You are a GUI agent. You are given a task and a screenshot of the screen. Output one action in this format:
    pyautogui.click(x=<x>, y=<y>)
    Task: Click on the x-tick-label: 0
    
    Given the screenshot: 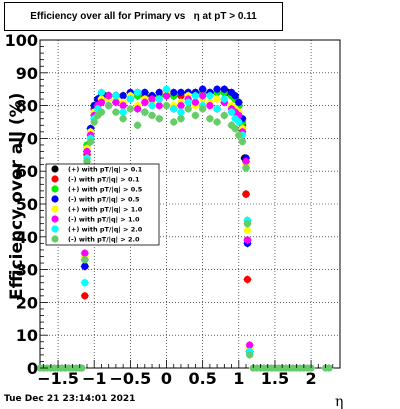 What is the action you would take?
    pyautogui.click(x=166, y=378)
    